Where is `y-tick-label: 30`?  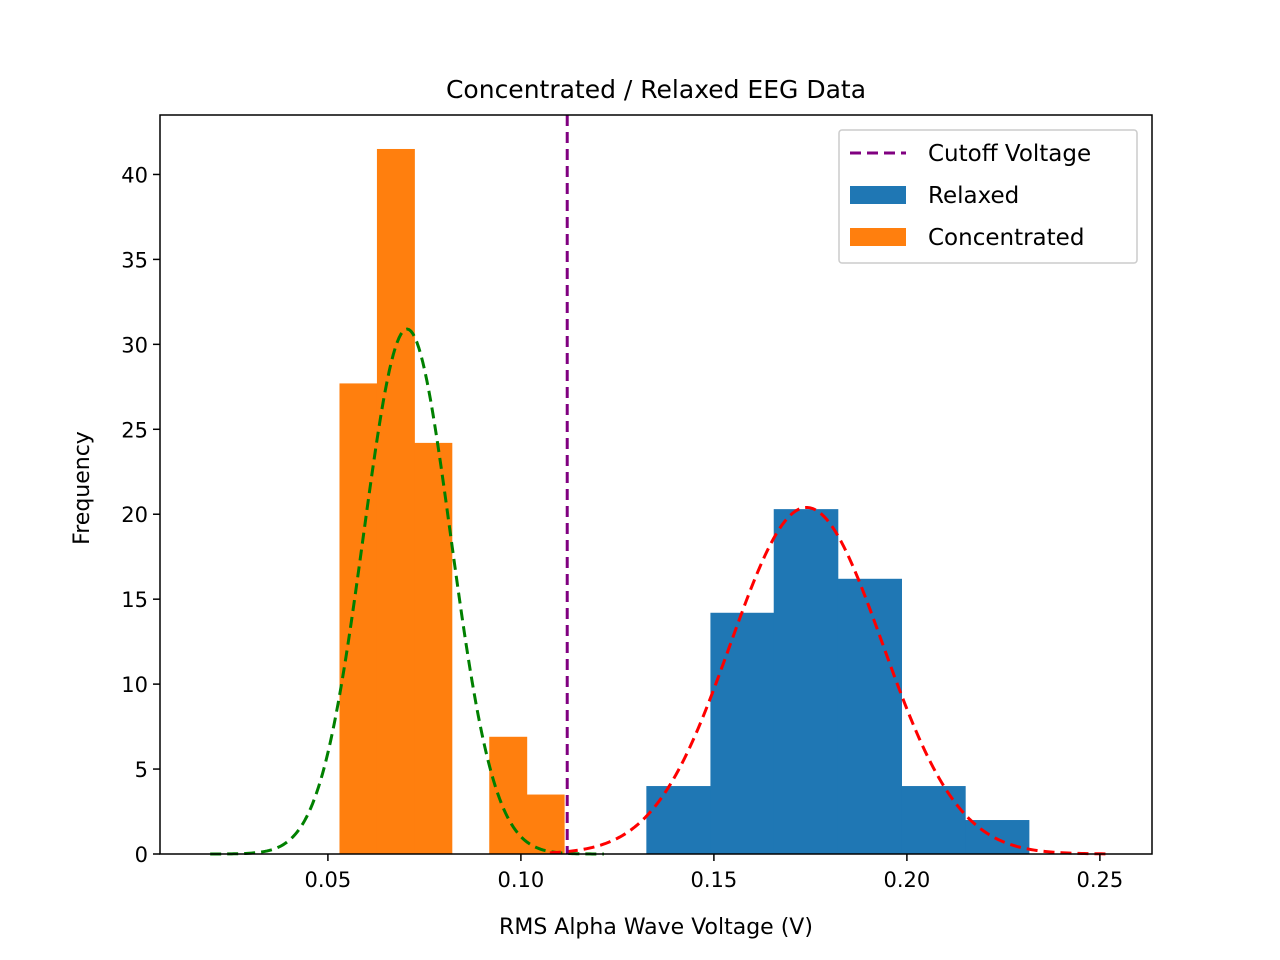
y-tick-label: 30 is located at coordinates (134, 345).